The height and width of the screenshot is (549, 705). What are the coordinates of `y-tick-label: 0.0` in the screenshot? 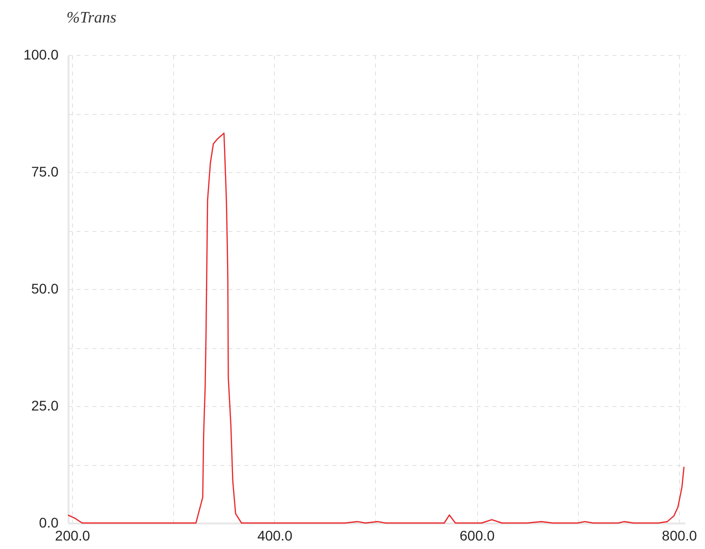 It's located at (49, 522).